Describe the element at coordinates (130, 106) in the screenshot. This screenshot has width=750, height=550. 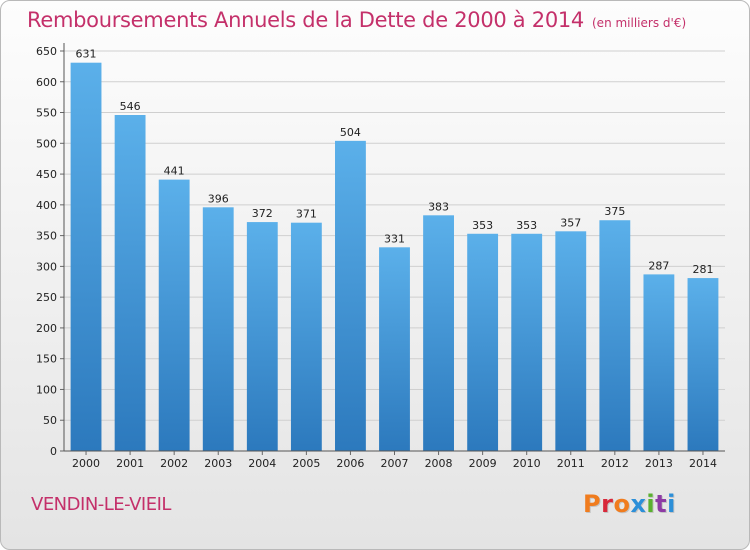
I see `value-label-2001: 546` at that location.